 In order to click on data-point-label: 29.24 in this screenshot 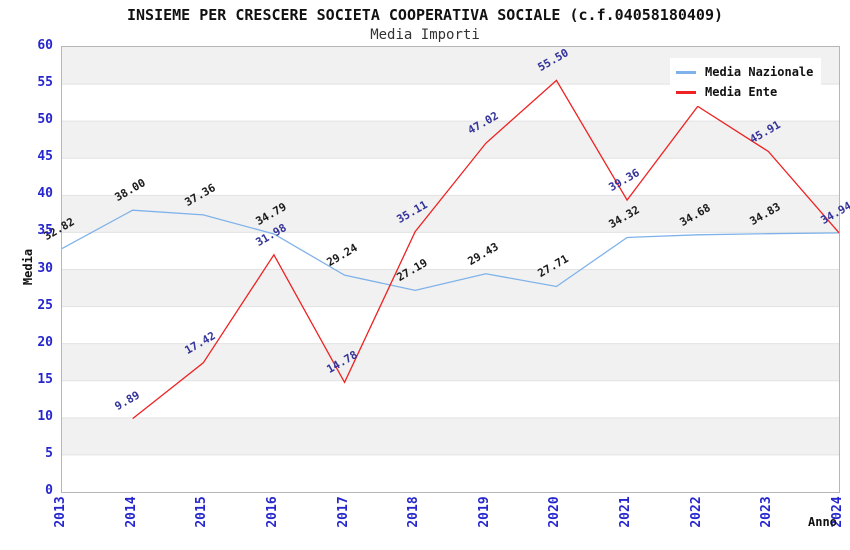, I will do `click(342, 255)`.